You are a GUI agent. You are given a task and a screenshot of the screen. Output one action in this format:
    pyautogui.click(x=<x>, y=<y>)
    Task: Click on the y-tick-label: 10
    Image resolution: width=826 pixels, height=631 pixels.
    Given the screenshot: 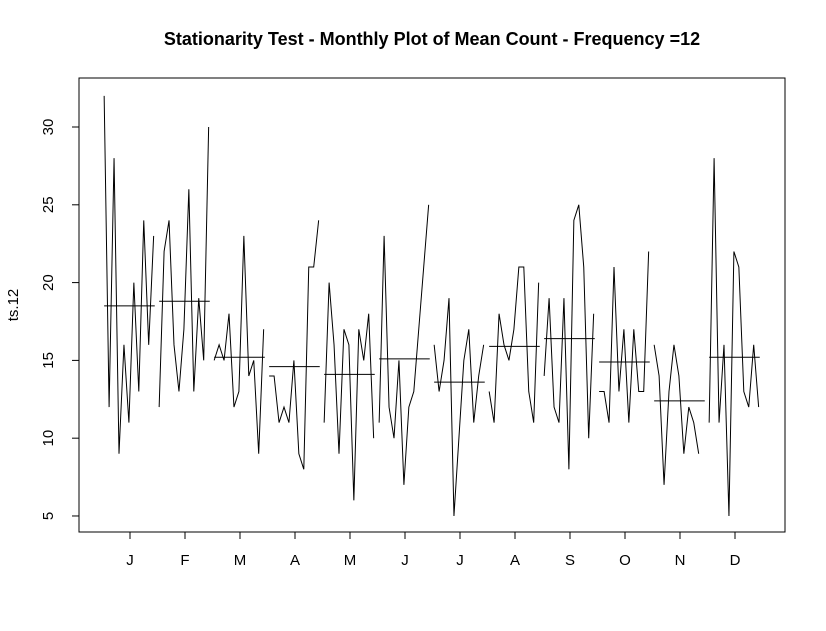 What is the action you would take?
    pyautogui.click(x=48, y=438)
    